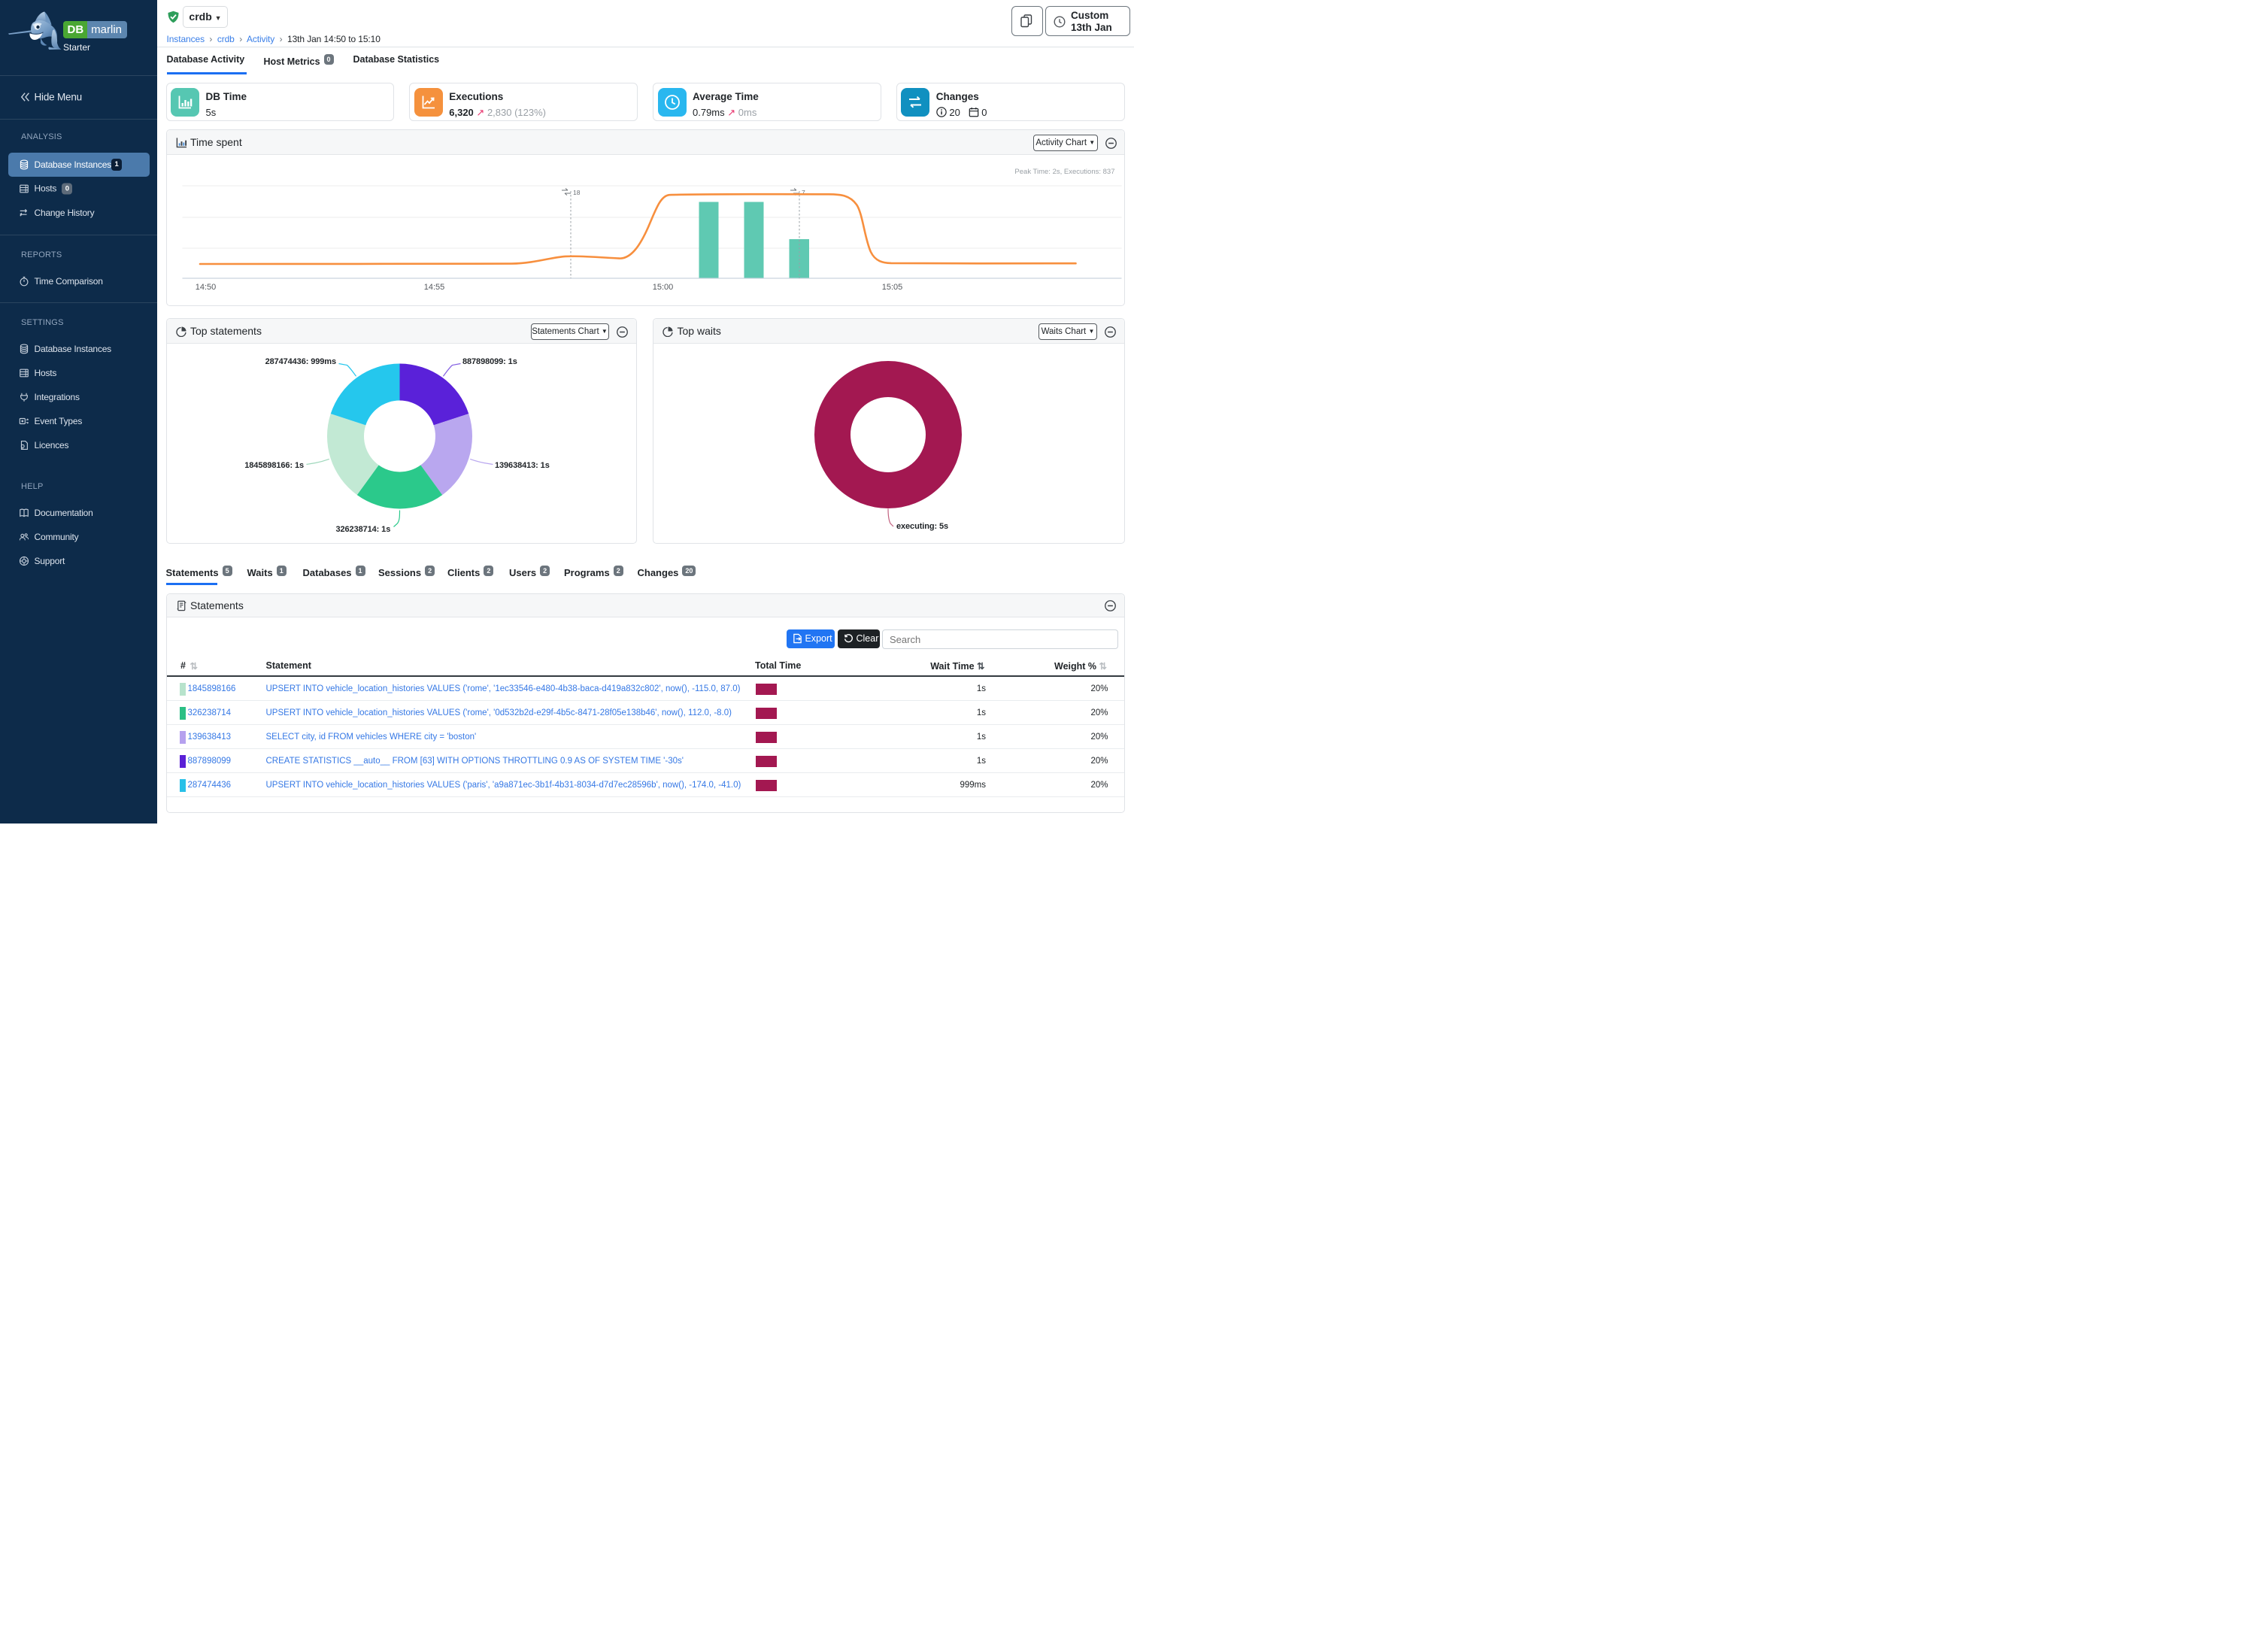  What do you see at coordinates (891, 287) in the screenshot?
I see `svg-text: 15:05` at bounding box center [891, 287].